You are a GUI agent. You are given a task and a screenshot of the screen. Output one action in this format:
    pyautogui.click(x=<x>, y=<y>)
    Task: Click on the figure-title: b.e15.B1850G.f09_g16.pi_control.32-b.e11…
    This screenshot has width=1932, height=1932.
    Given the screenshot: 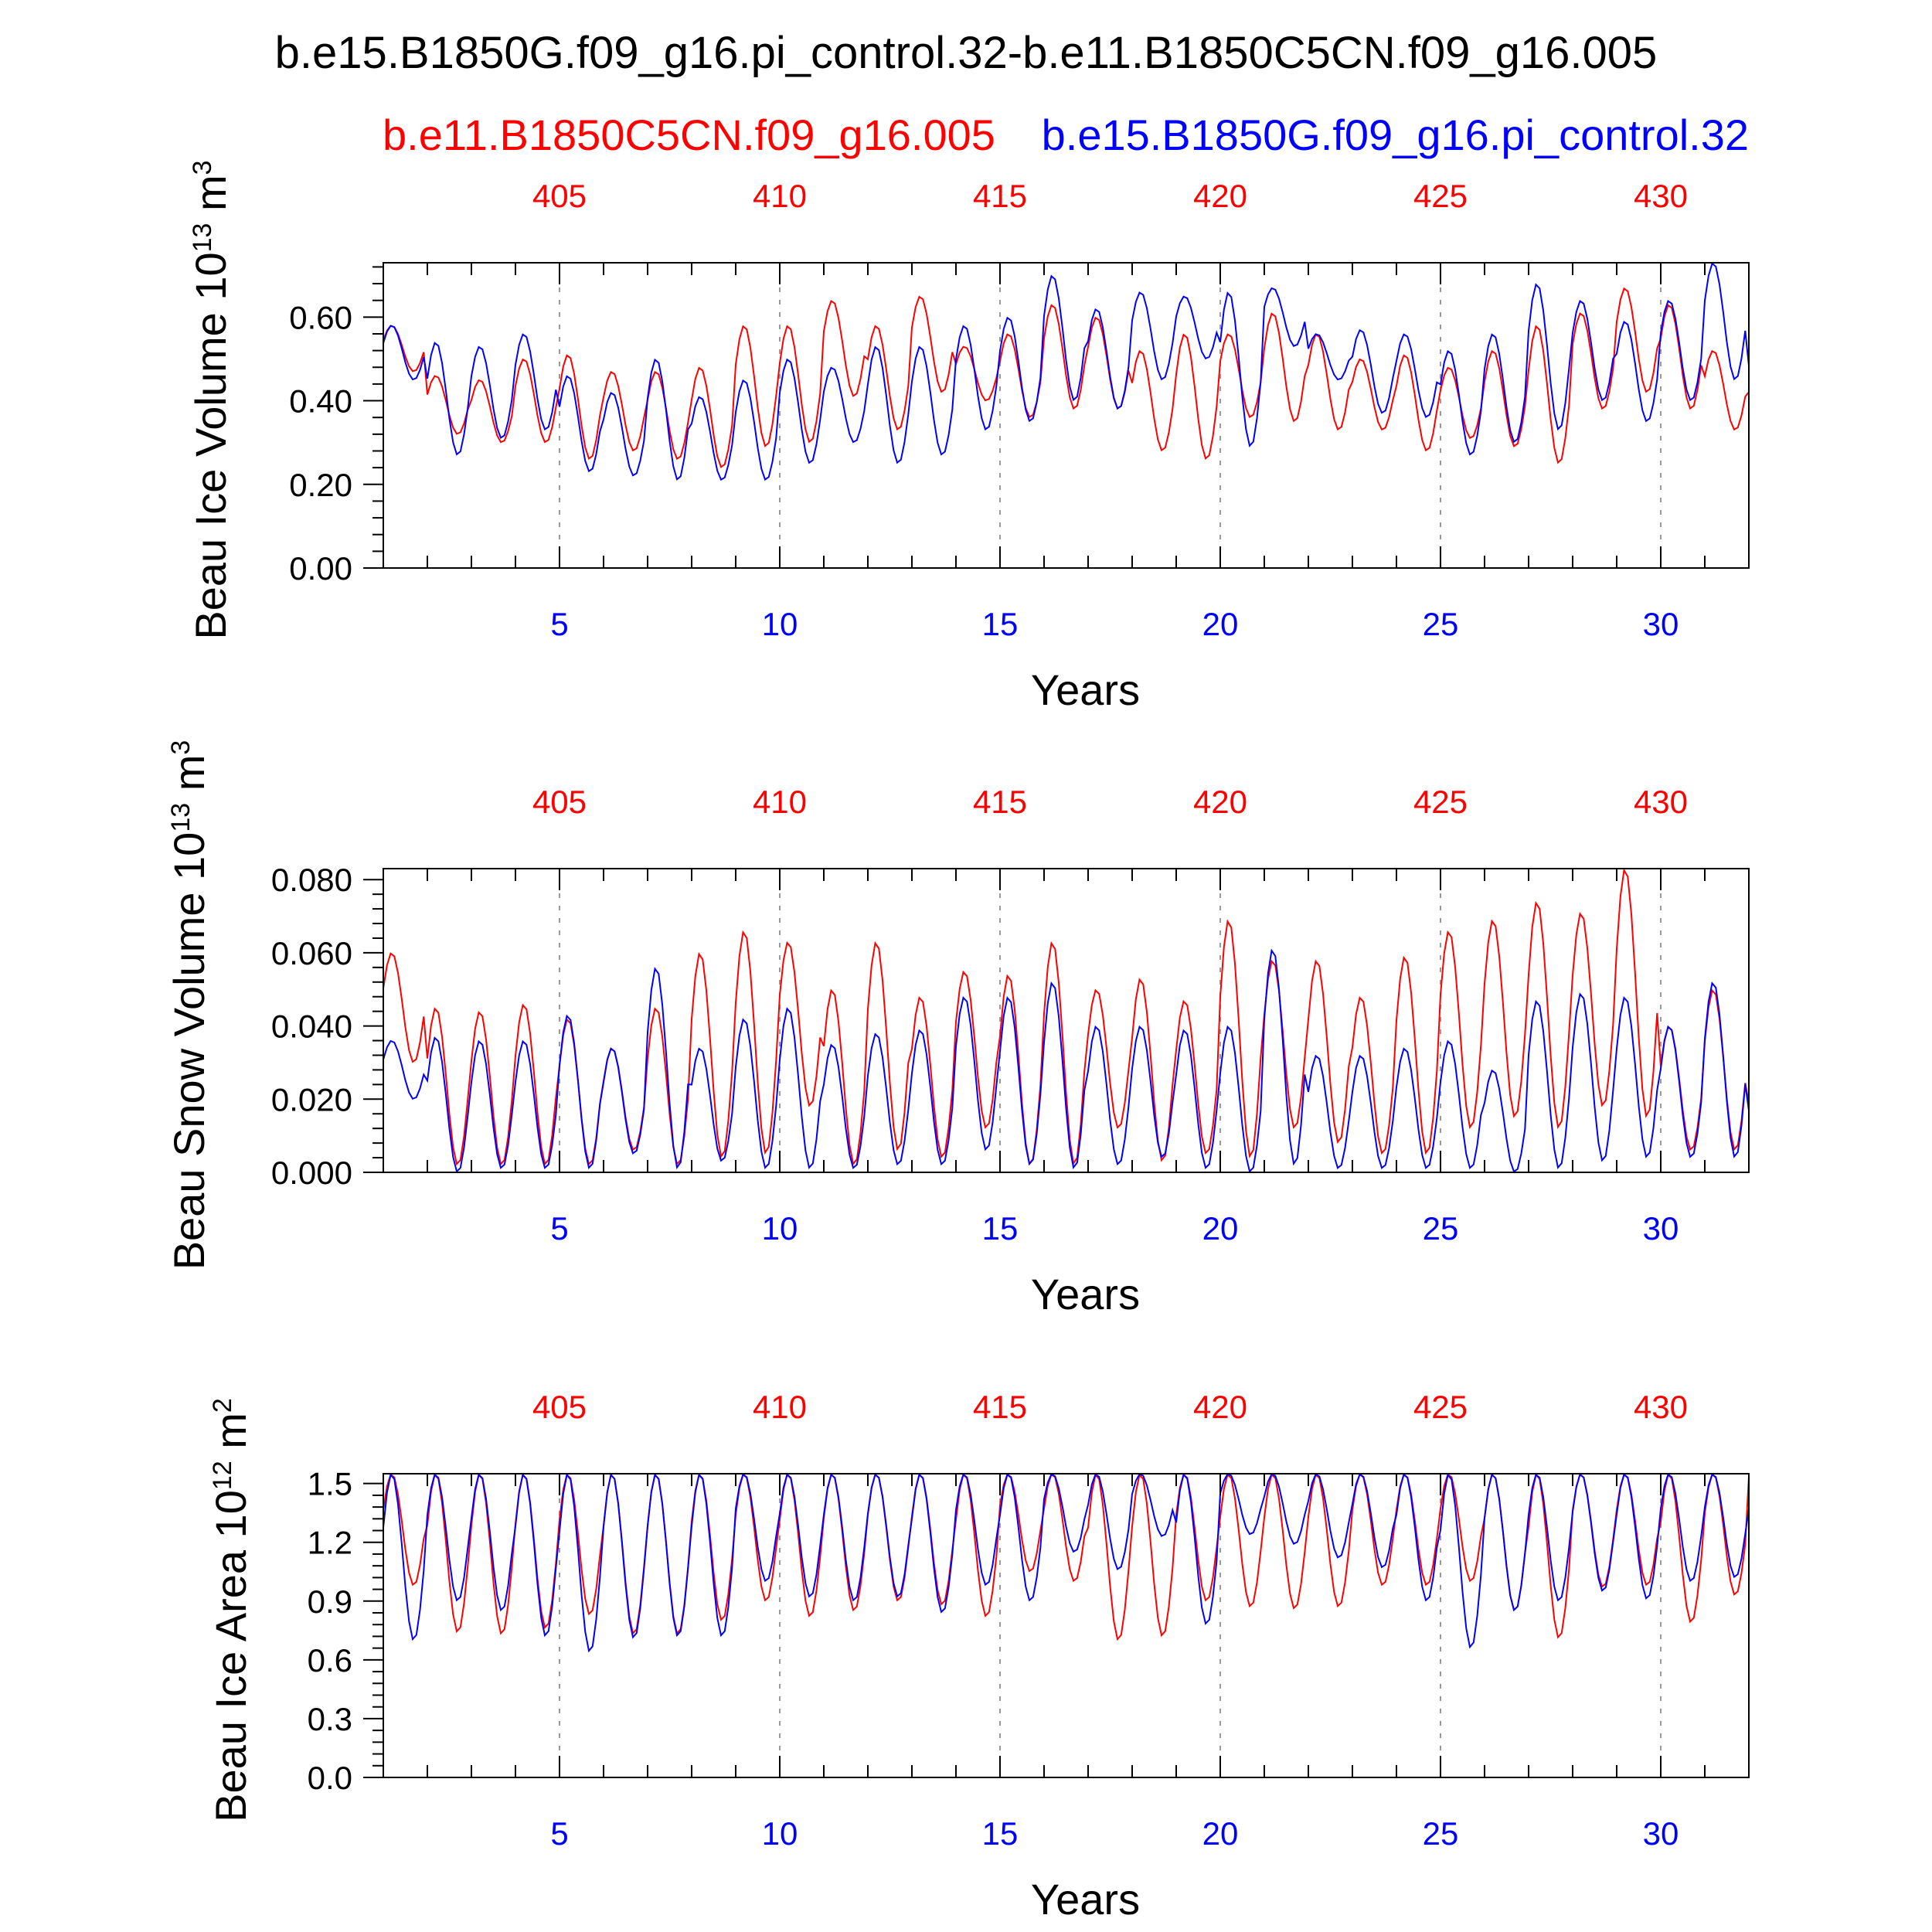 What is the action you would take?
    pyautogui.click(x=967, y=53)
    